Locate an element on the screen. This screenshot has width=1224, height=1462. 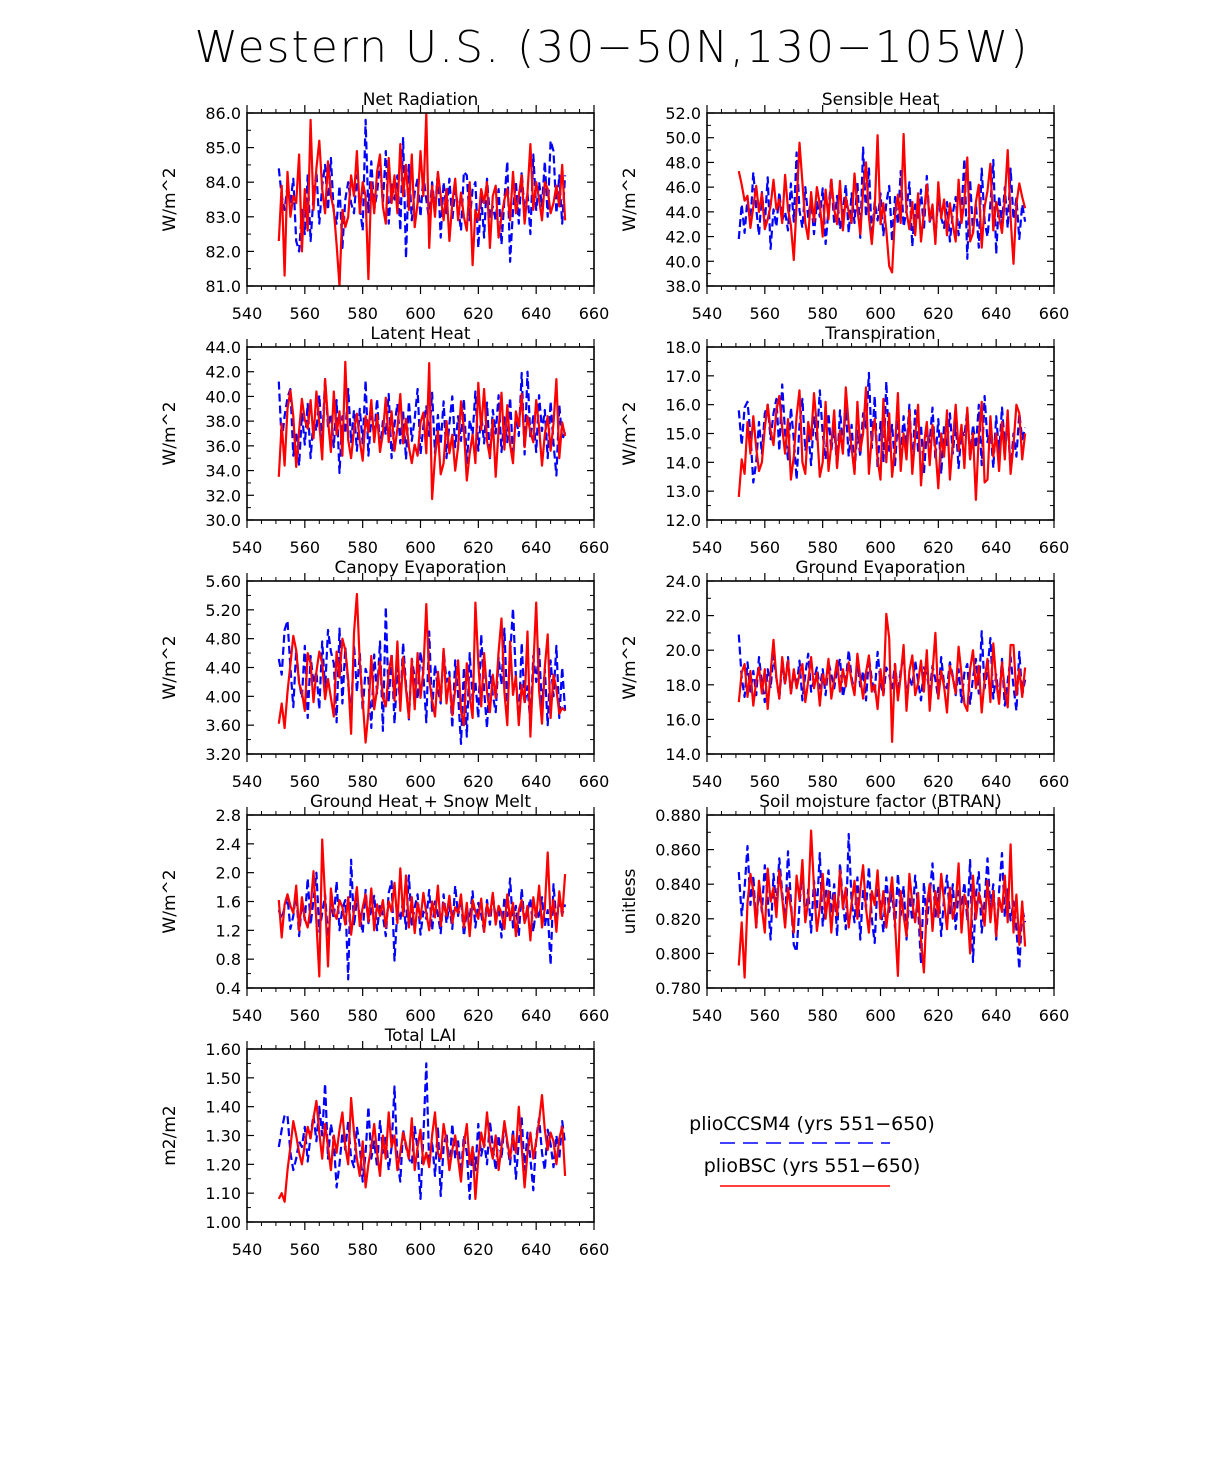
y-tick-label: 4.80 is located at coordinates (223, 639).